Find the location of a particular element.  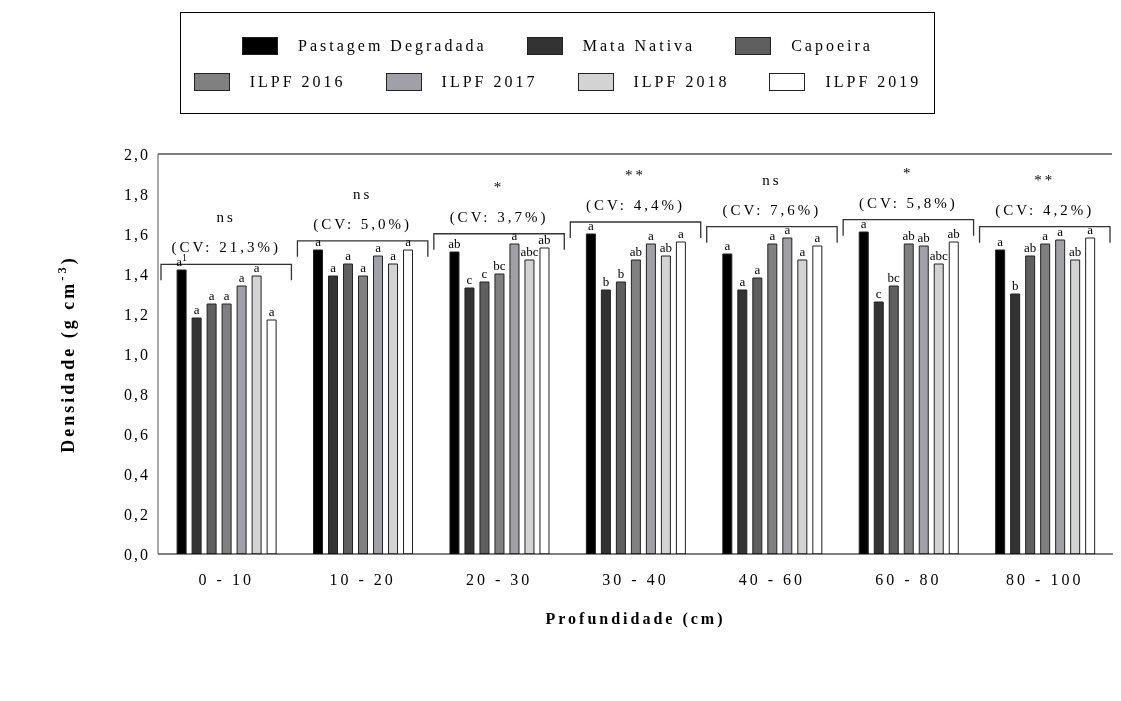

y-tick-label: 2,0 is located at coordinates (137, 154).